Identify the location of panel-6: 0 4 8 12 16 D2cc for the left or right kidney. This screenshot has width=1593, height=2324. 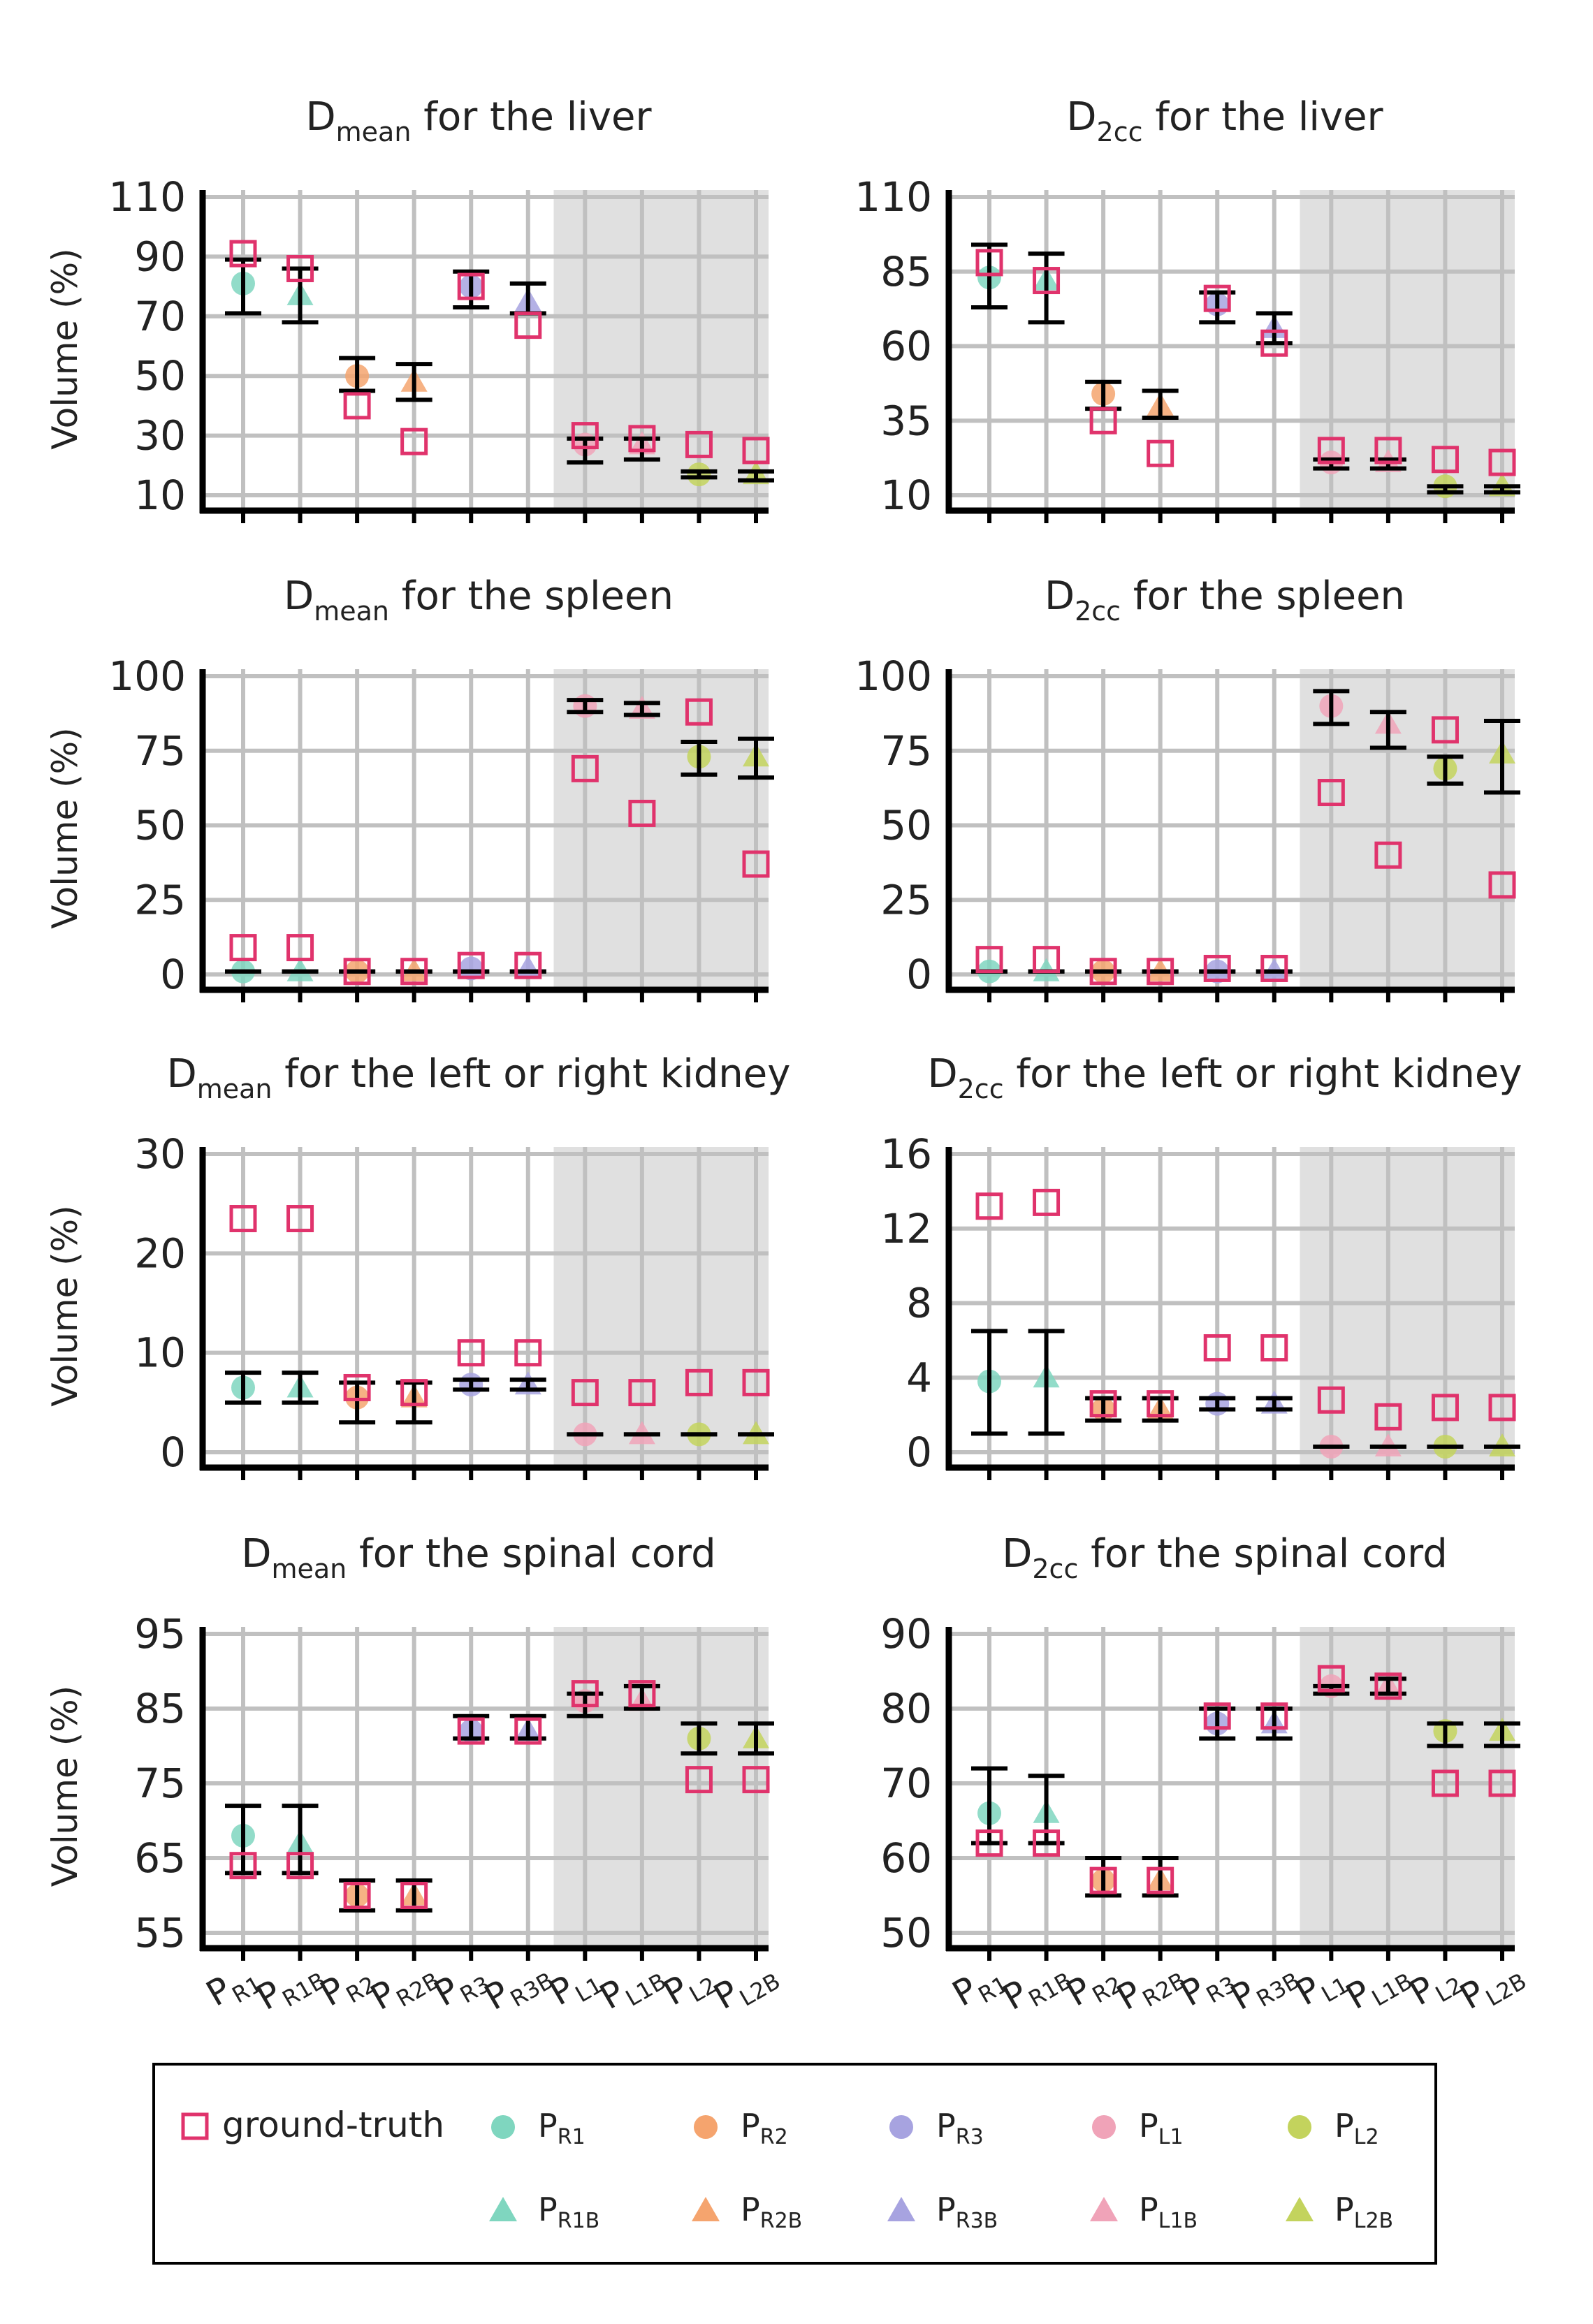
(1201, 1265).